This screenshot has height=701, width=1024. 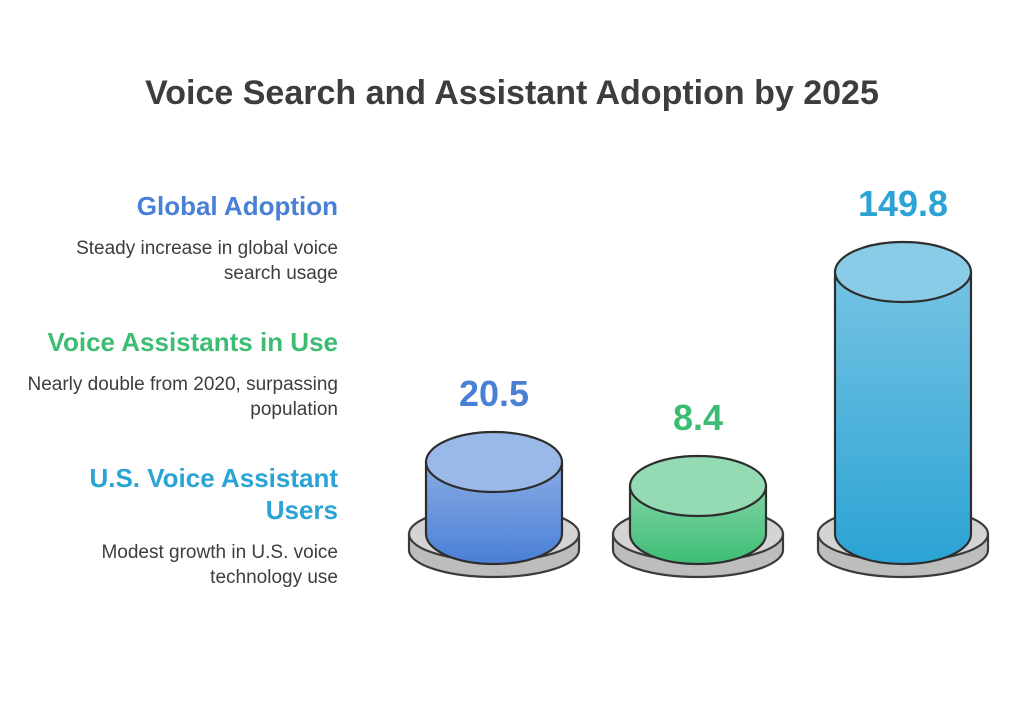 What do you see at coordinates (698, 417) in the screenshot?
I see `value-label-2: 8.4` at bounding box center [698, 417].